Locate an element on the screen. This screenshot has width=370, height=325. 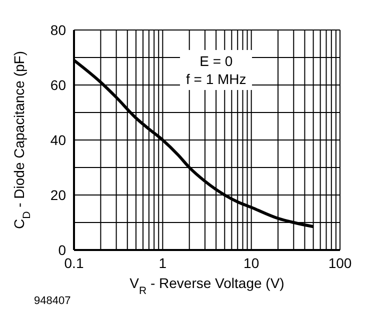
y-tick-label: 40 is located at coordinates (58, 140).